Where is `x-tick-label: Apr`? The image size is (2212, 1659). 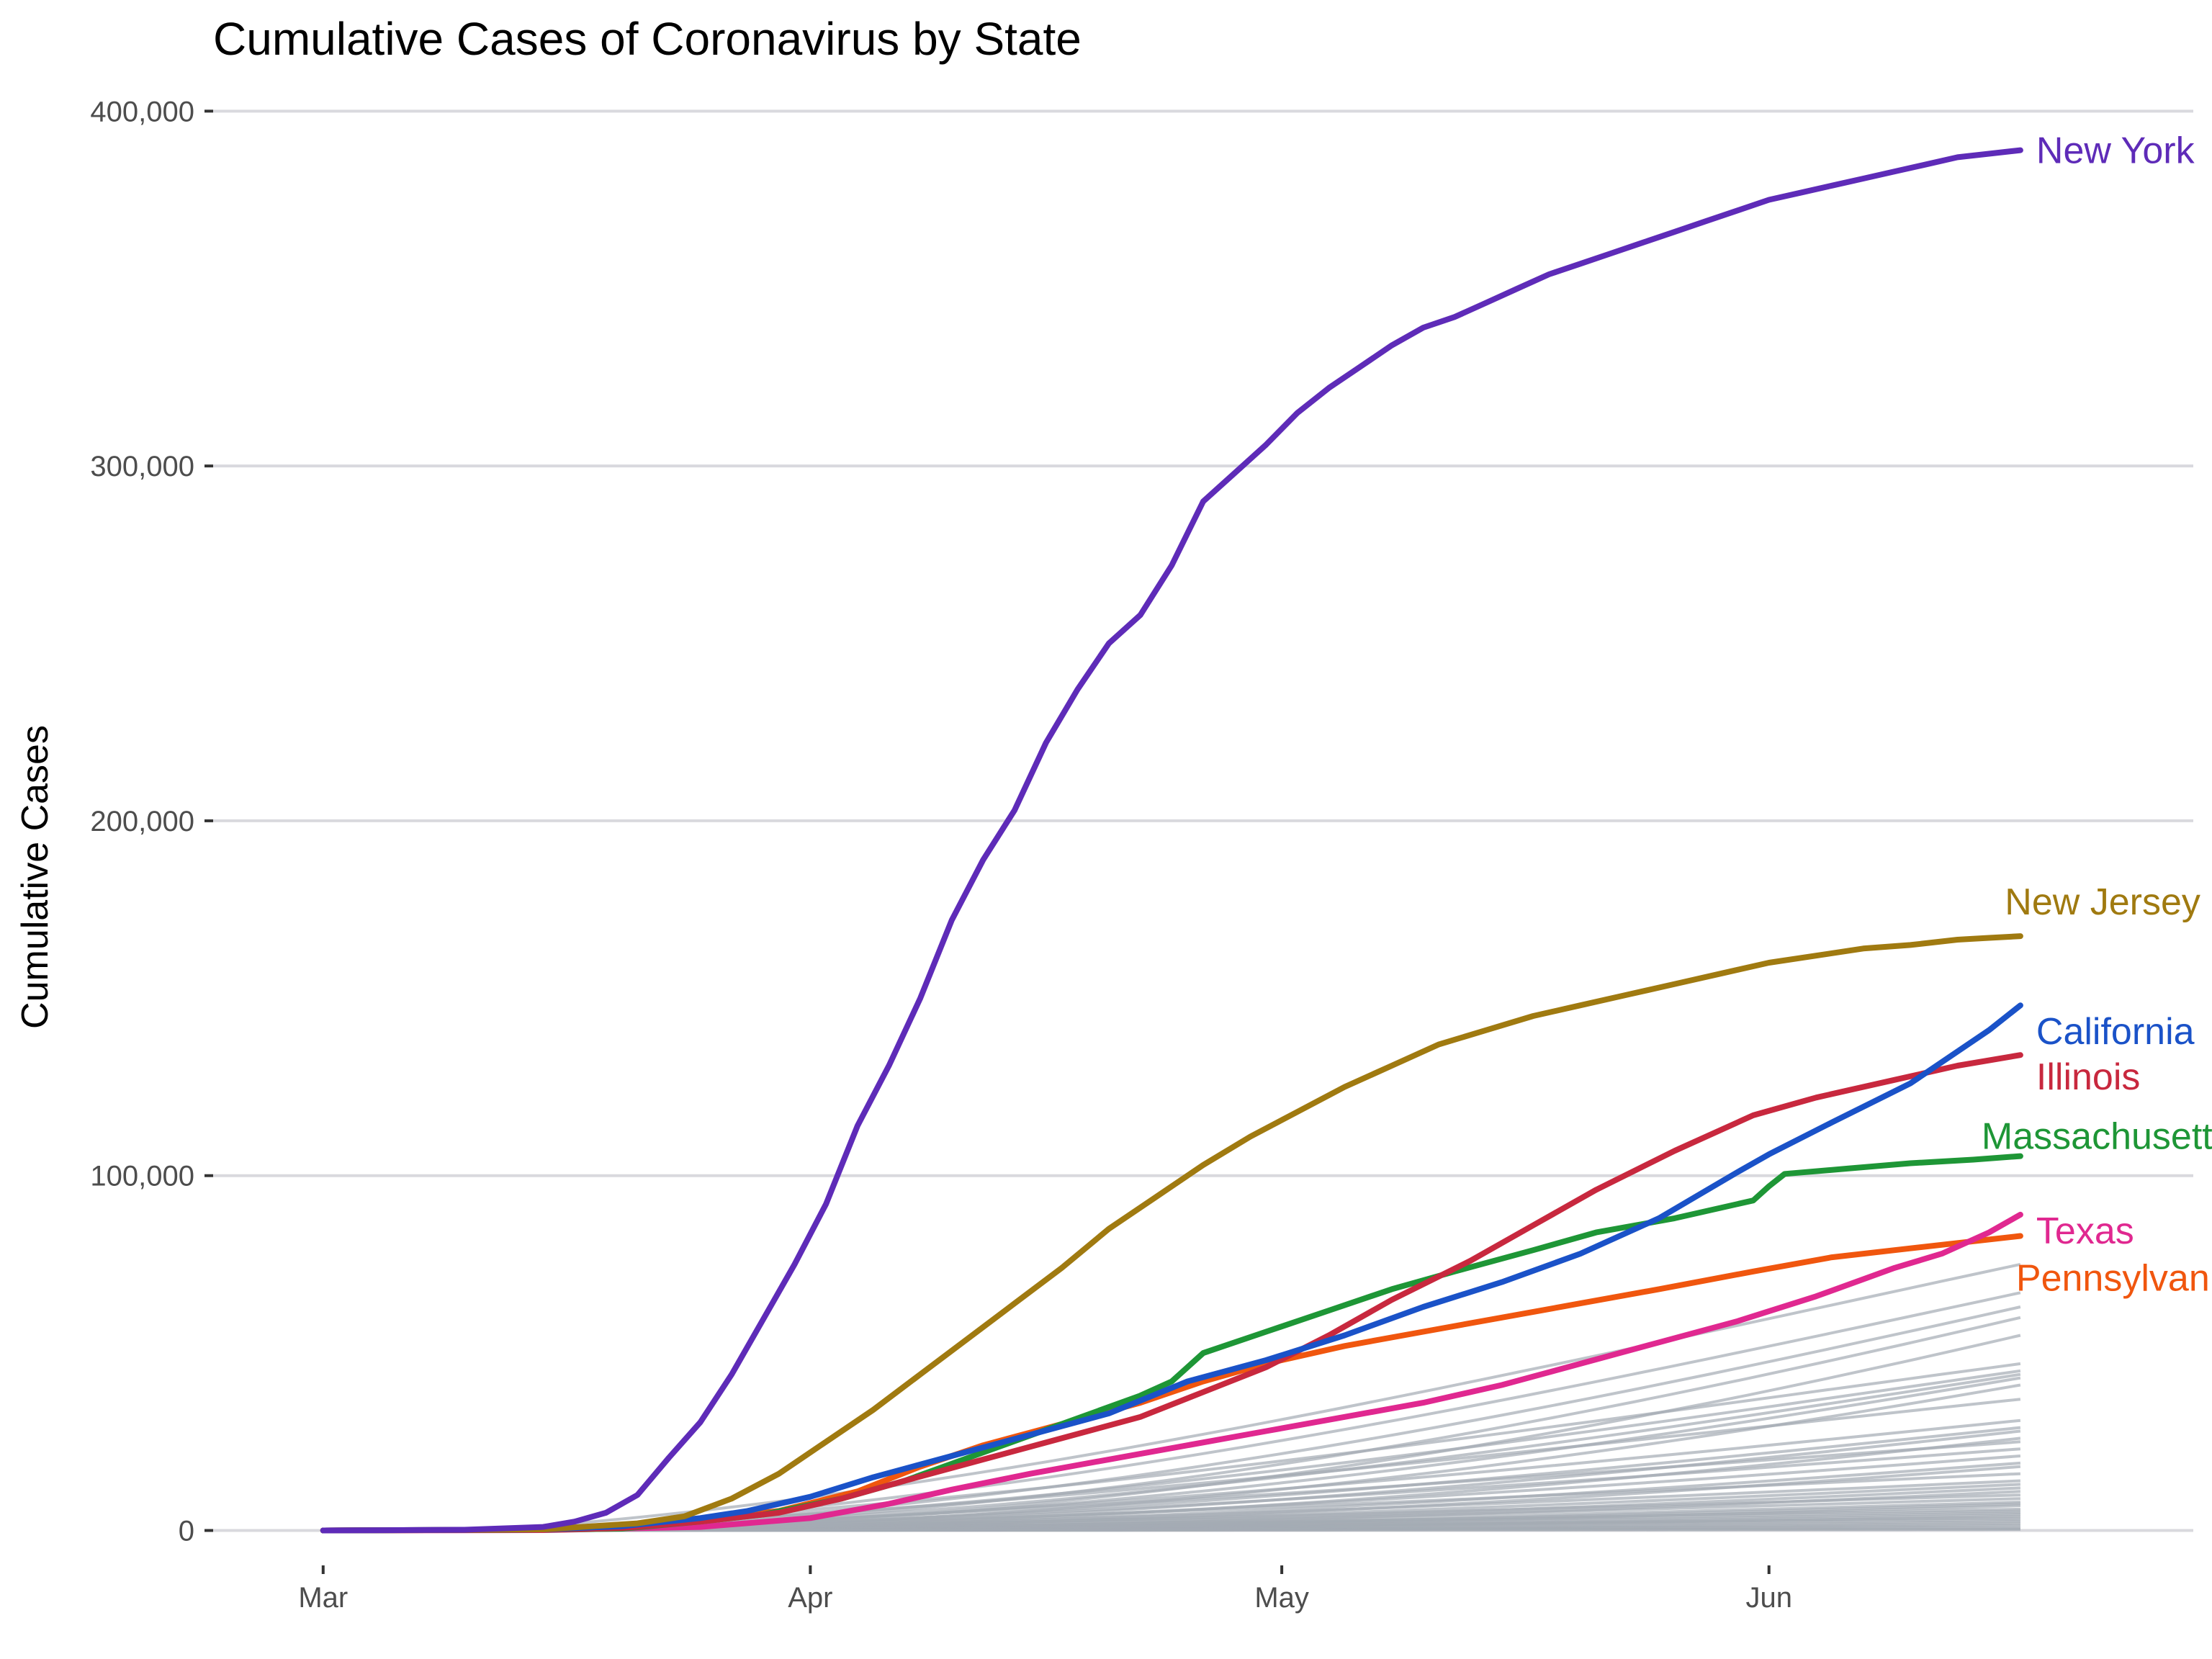
x-tick-label: Apr is located at coordinates (810, 1598).